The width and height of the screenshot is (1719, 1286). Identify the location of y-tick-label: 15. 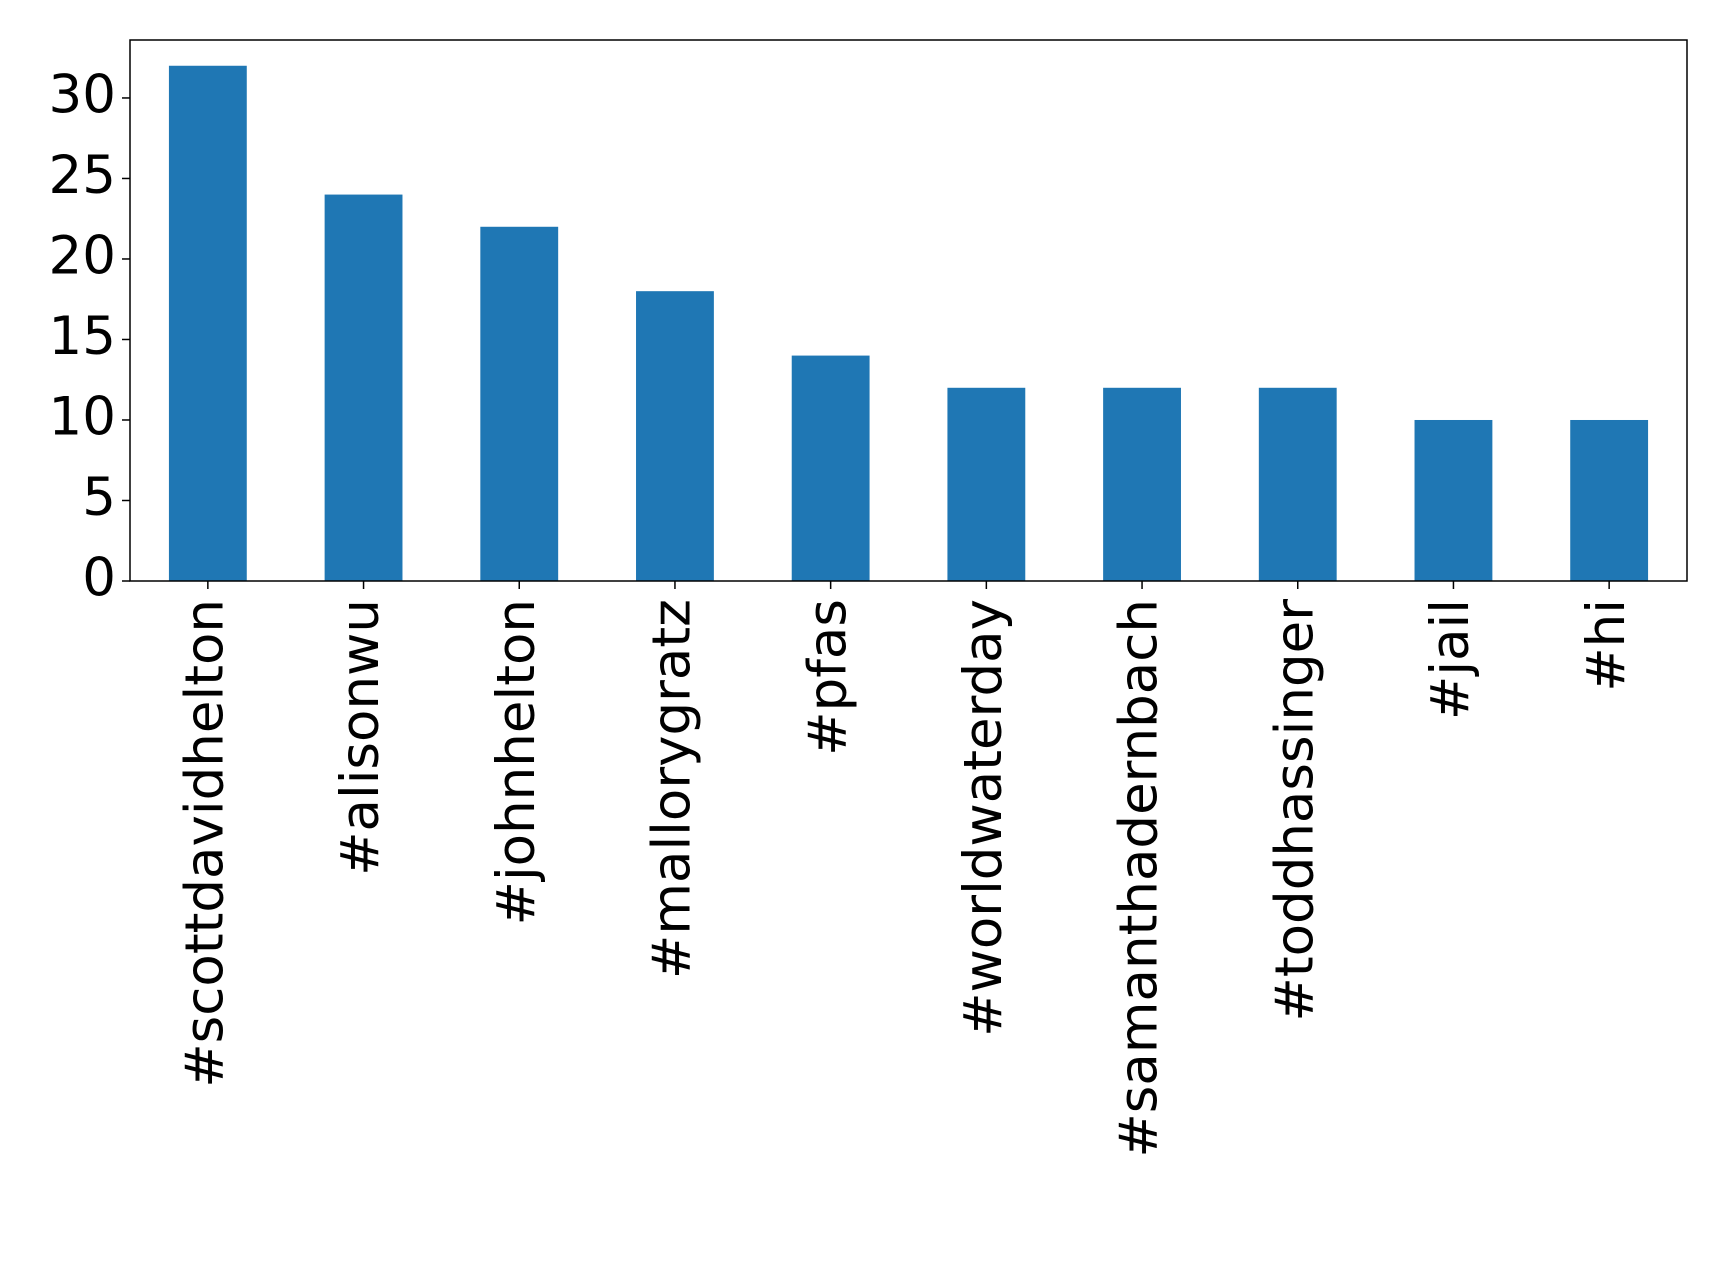
(82, 336).